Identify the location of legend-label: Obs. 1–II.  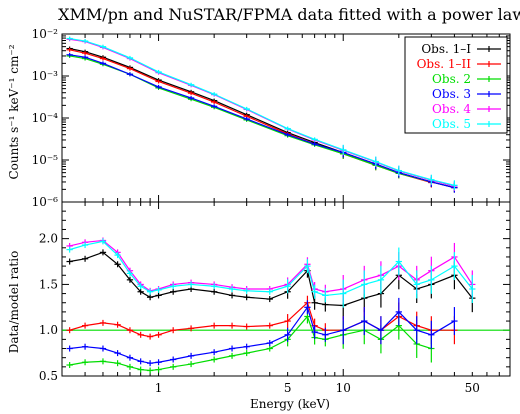
(444, 64).